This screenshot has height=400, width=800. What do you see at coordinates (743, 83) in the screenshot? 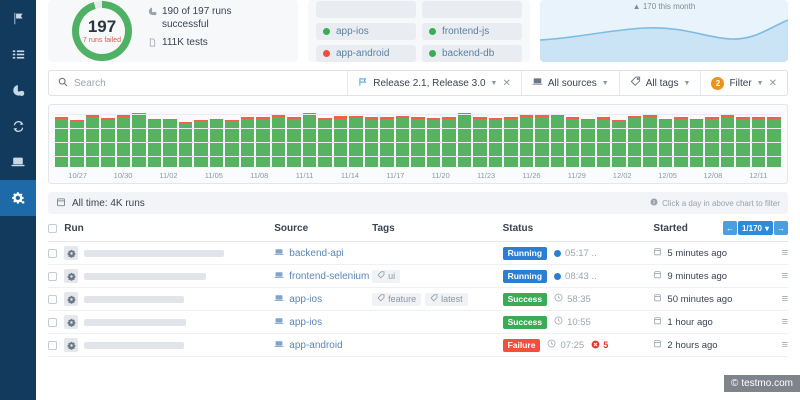
I see `filter-button: 2 Filter ▼ ✕` at bounding box center [743, 83].